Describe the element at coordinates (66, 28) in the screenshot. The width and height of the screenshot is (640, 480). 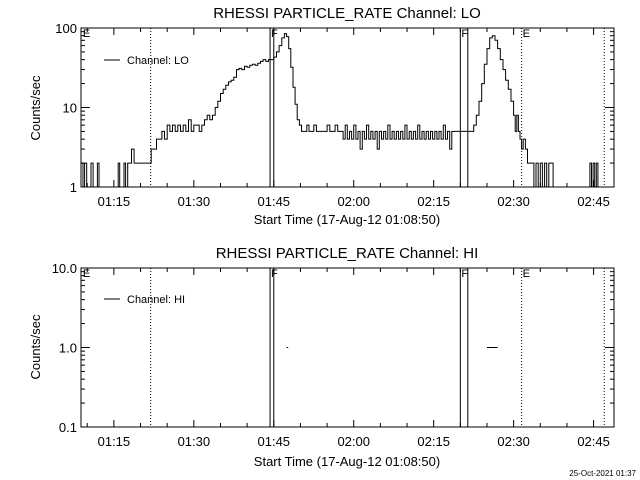
I see `lo-y-tick-label: 100` at that location.